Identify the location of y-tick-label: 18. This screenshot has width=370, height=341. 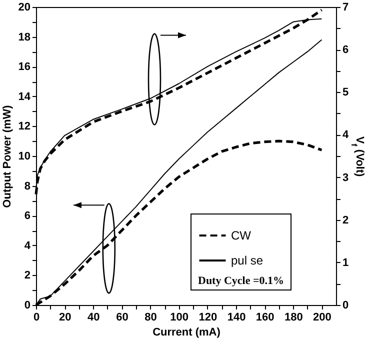
(24, 37).